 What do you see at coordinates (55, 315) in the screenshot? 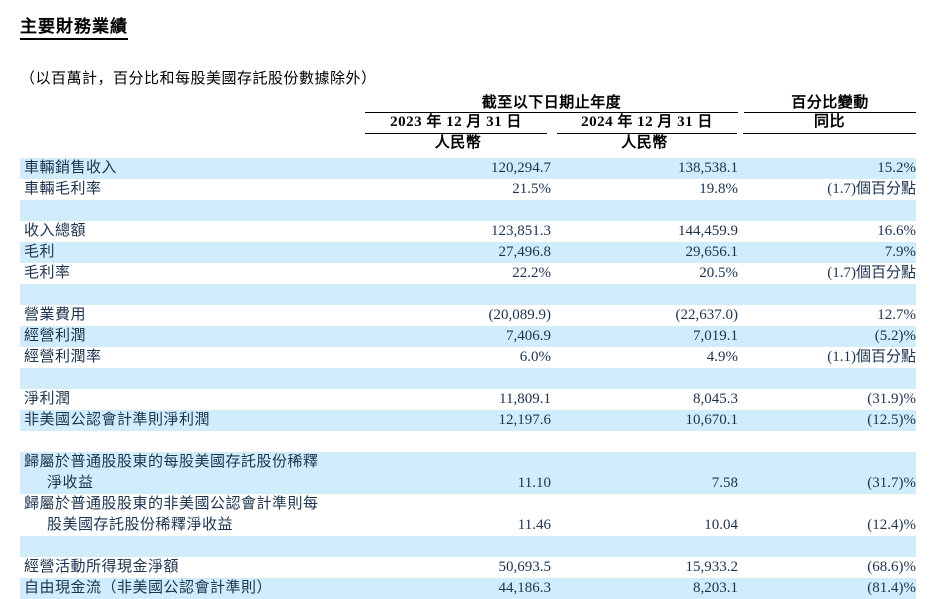
I see `row-label: 營業費用` at bounding box center [55, 315].